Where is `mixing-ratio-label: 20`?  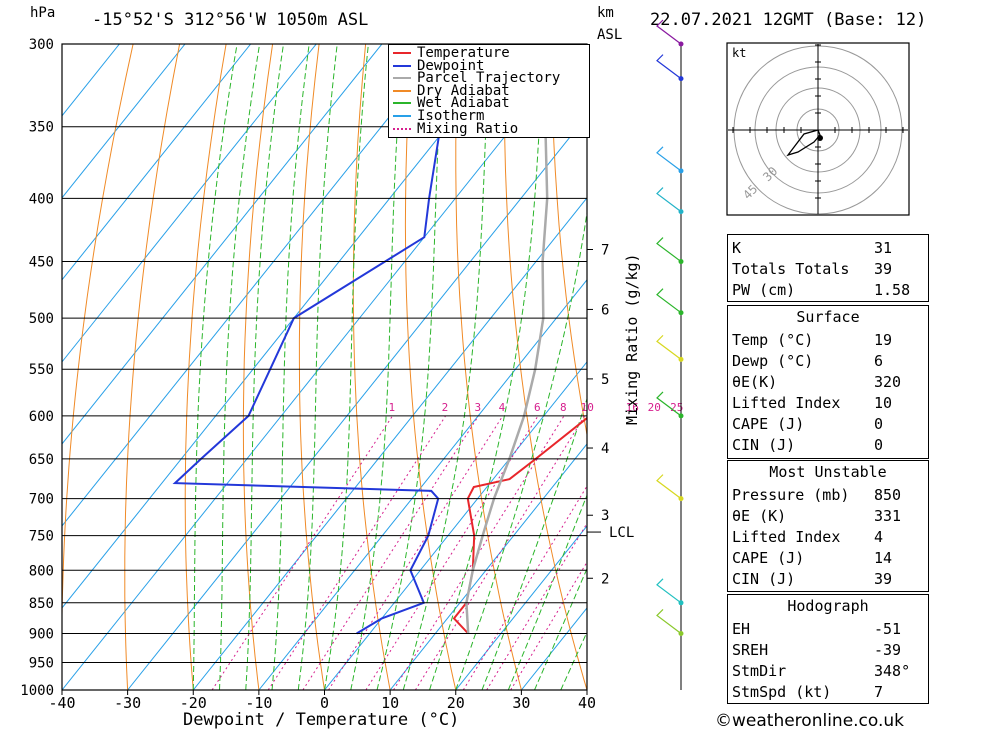 mixing-ratio-label: 20 is located at coordinates (654, 407).